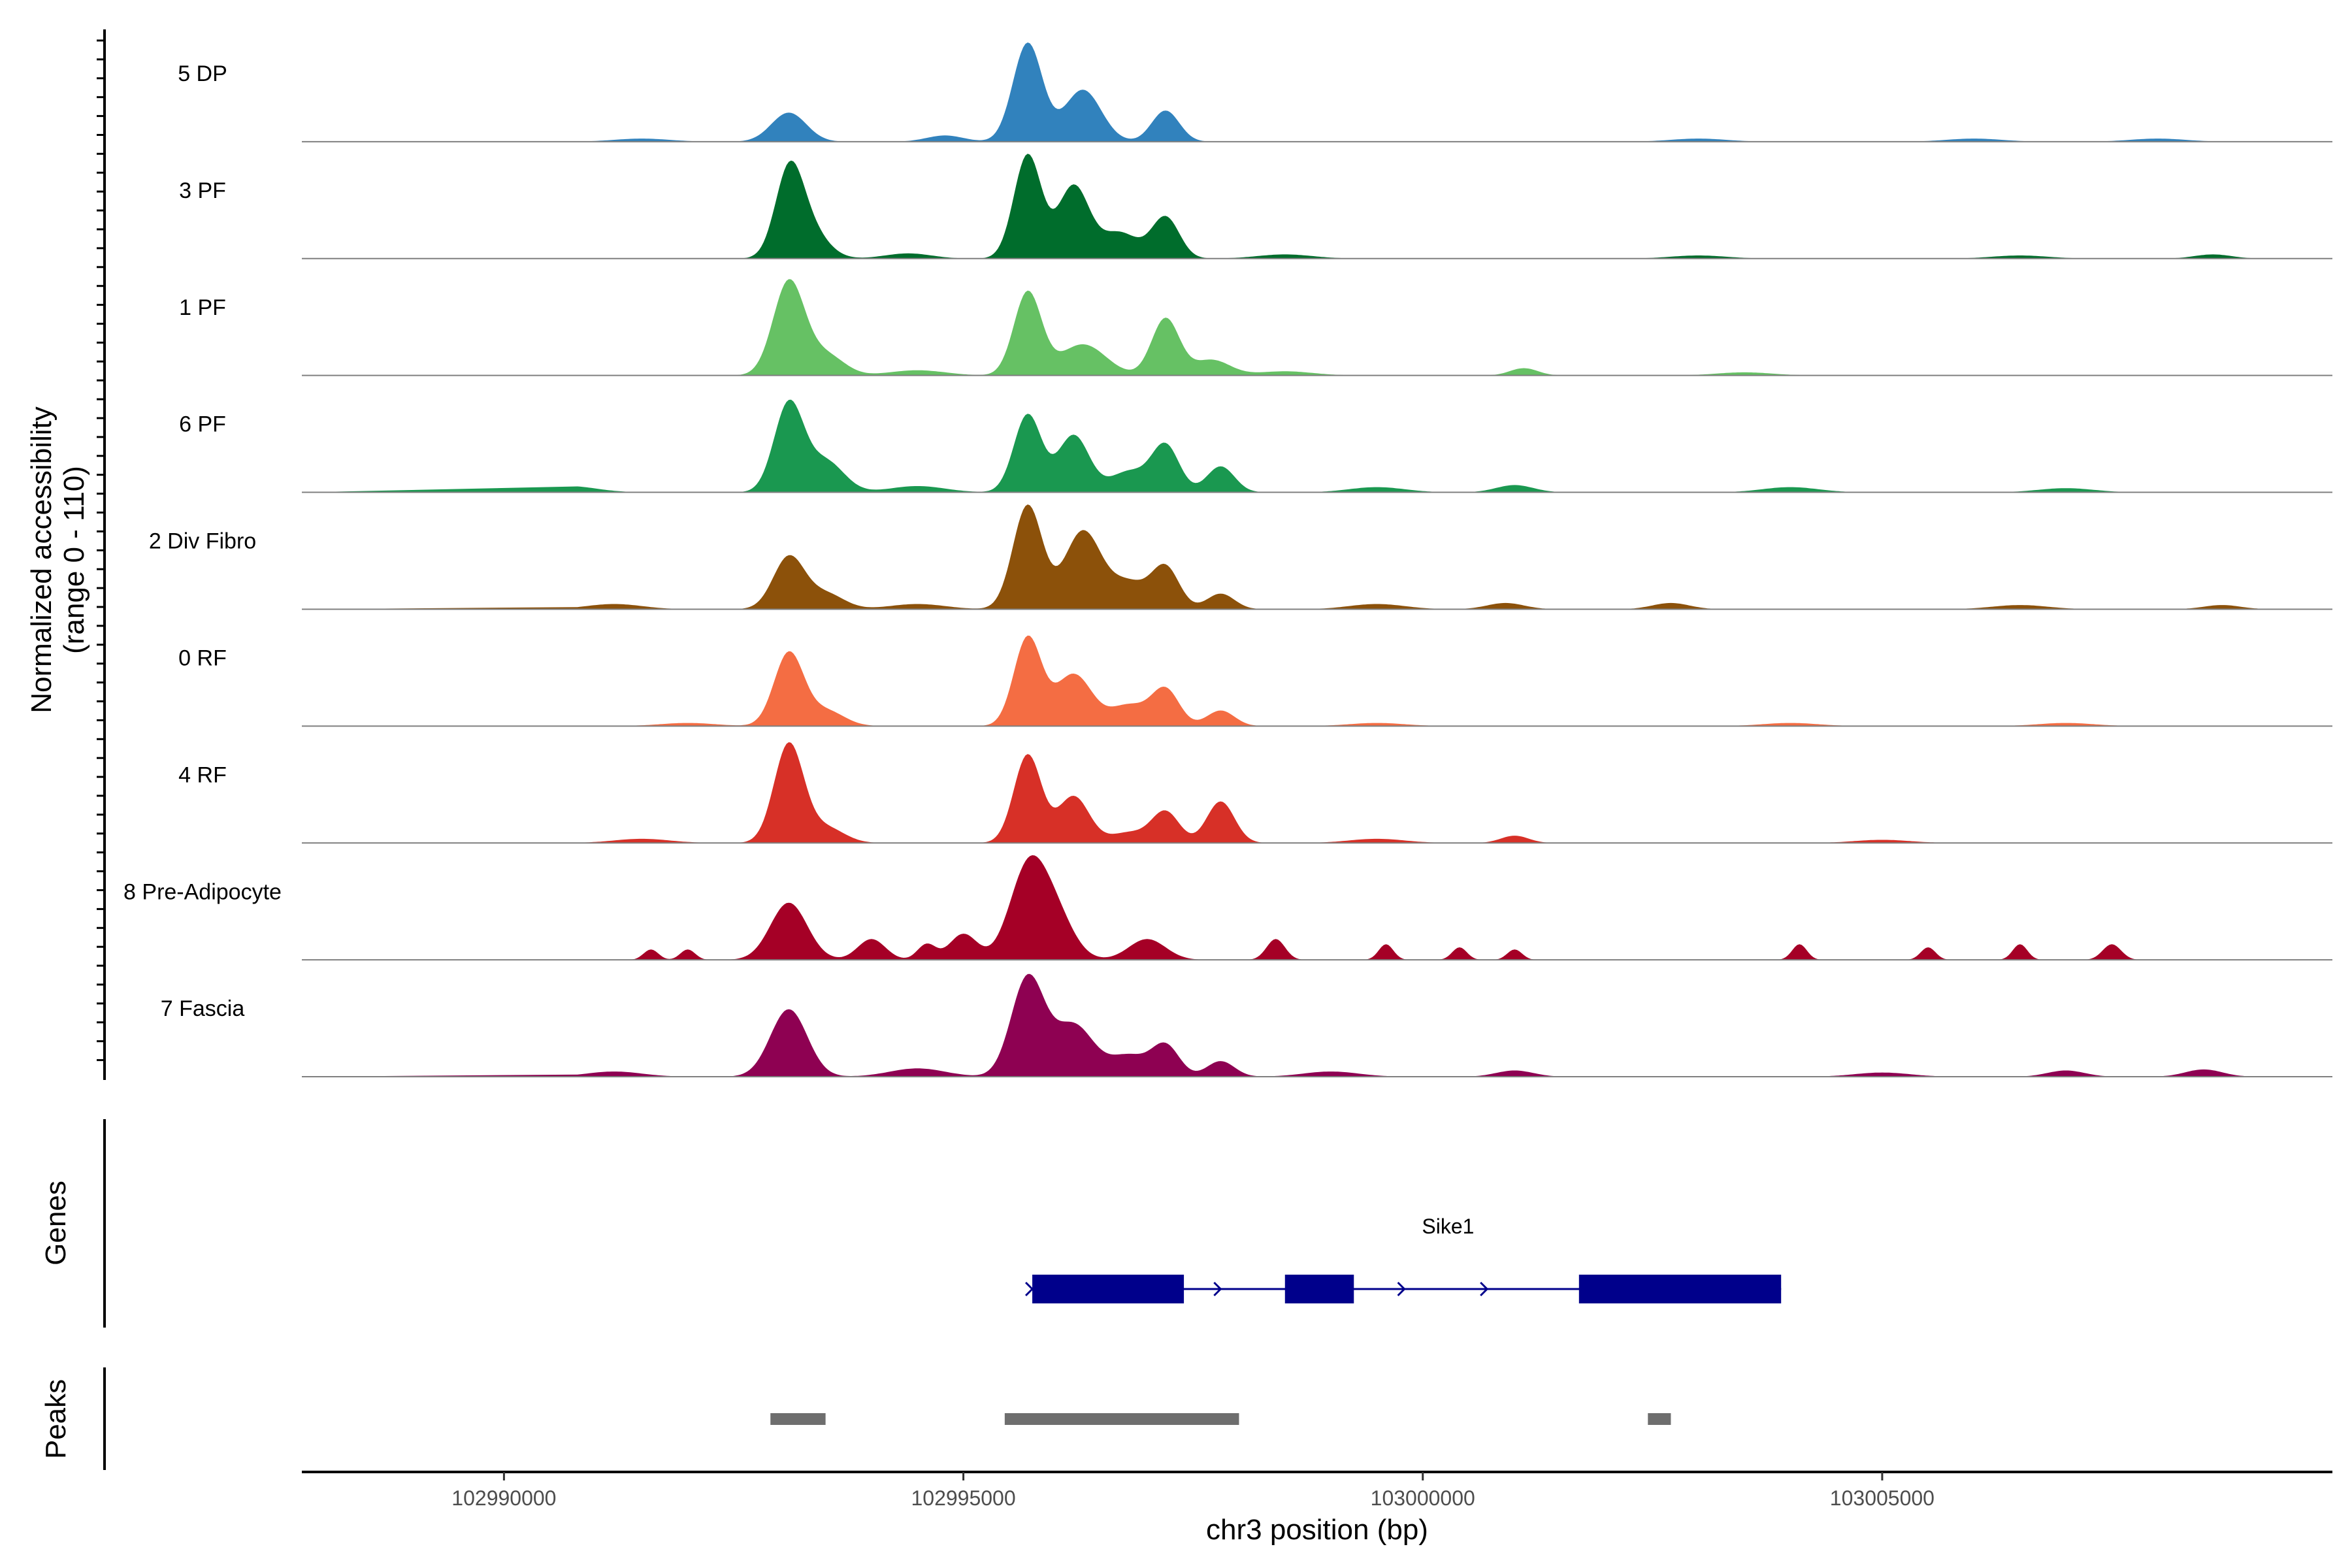 This screenshot has height=1568, width=2352. Describe the element at coordinates (1448, 1226) in the screenshot. I see `gene-name-label: Sike1` at that location.